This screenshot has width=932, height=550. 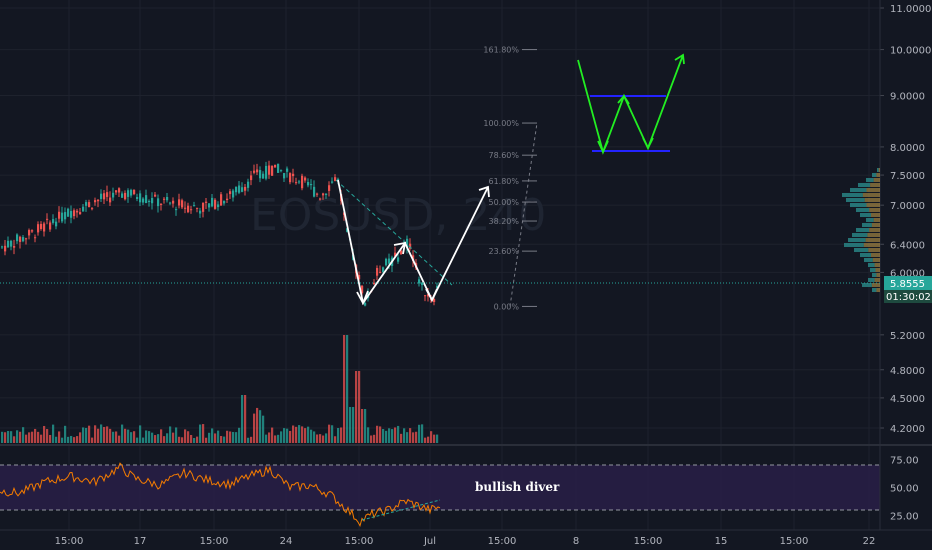 What do you see at coordinates (429, 541) in the screenshot?
I see `time-tick-label: Jul` at bounding box center [429, 541].